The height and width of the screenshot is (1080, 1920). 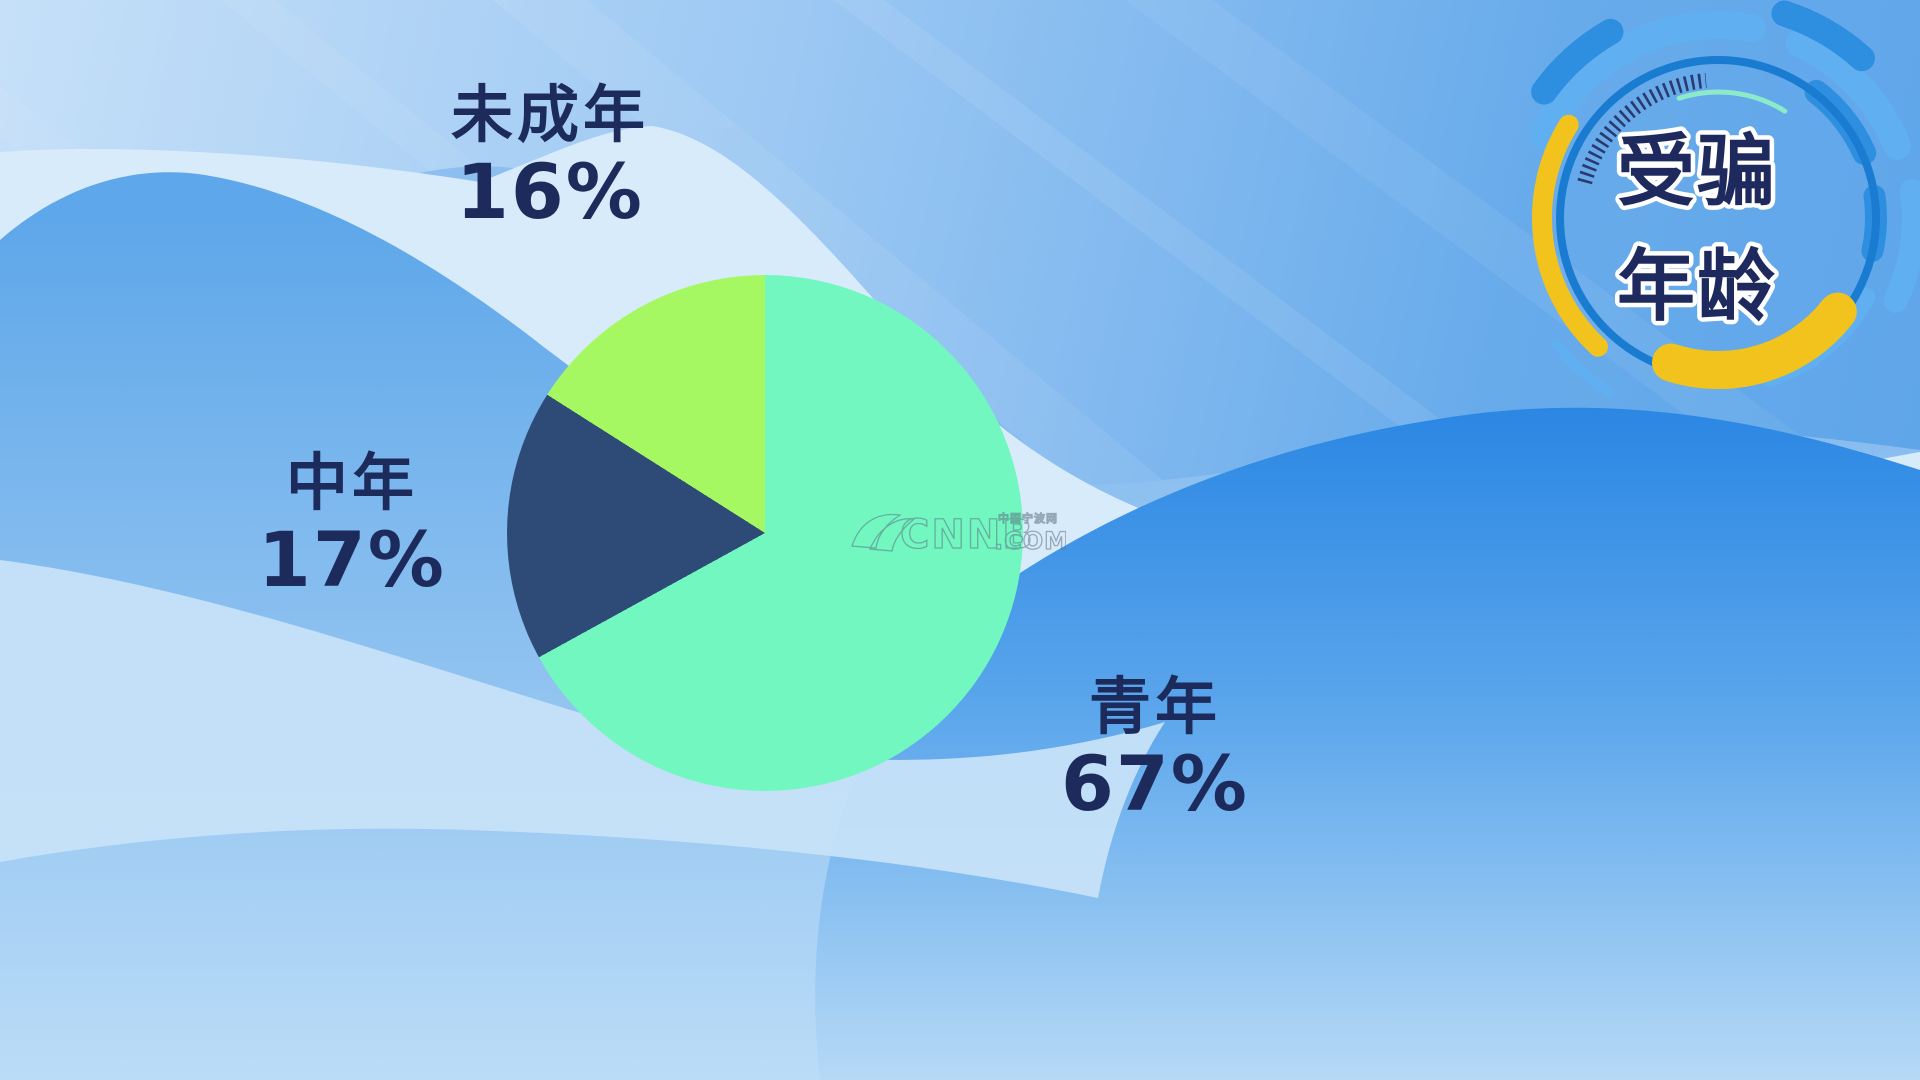 I want to click on watermark-text-suffix: .COM, so click(x=1030, y=541).